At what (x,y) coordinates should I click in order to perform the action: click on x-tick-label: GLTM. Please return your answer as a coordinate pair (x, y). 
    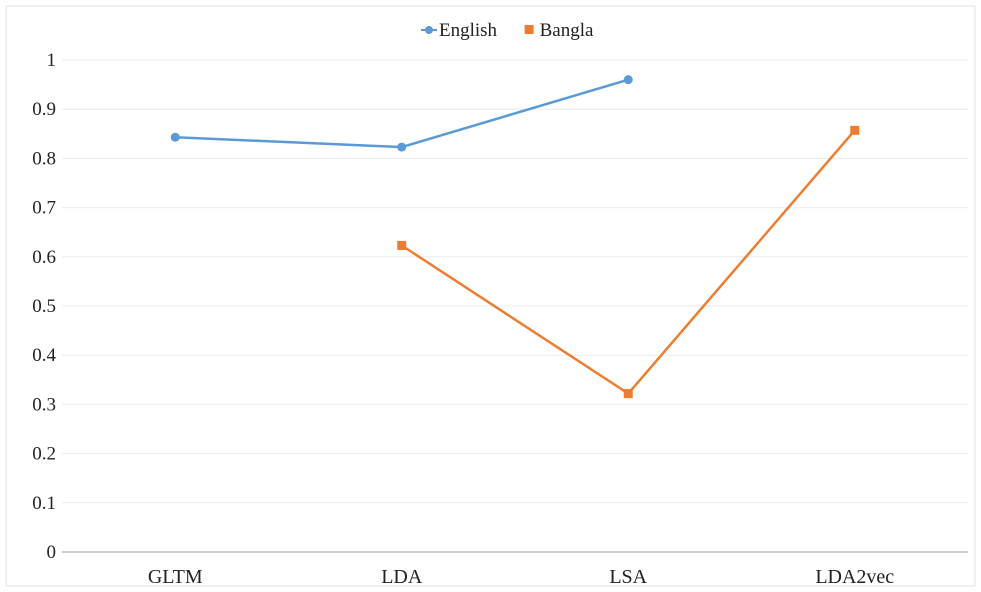
    Looking at the image, I should click on (175, 577).